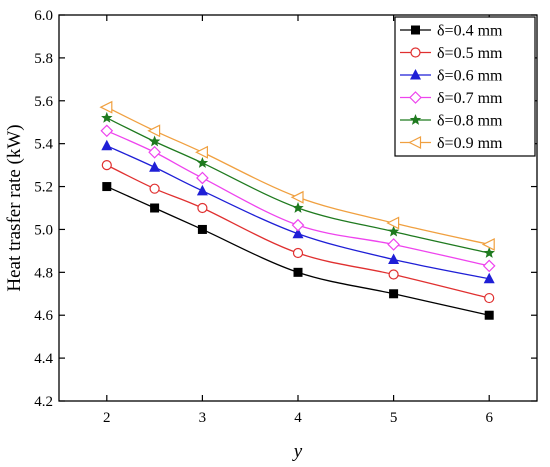 Image resolution: width=550 pixels, height=467 pixels. What do you see at coordinates (203, 418) in the screenshot?
I see `x-tick-label: 3` at bounding box center [203, 418].